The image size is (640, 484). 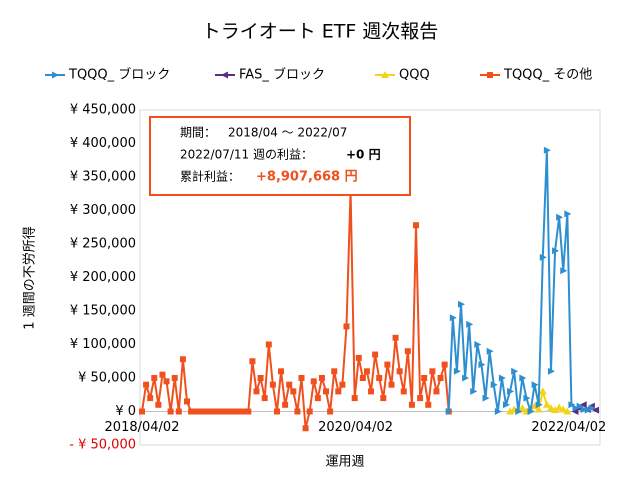 I want to click on legend-label: QQQ, so click(x=414, y=75).